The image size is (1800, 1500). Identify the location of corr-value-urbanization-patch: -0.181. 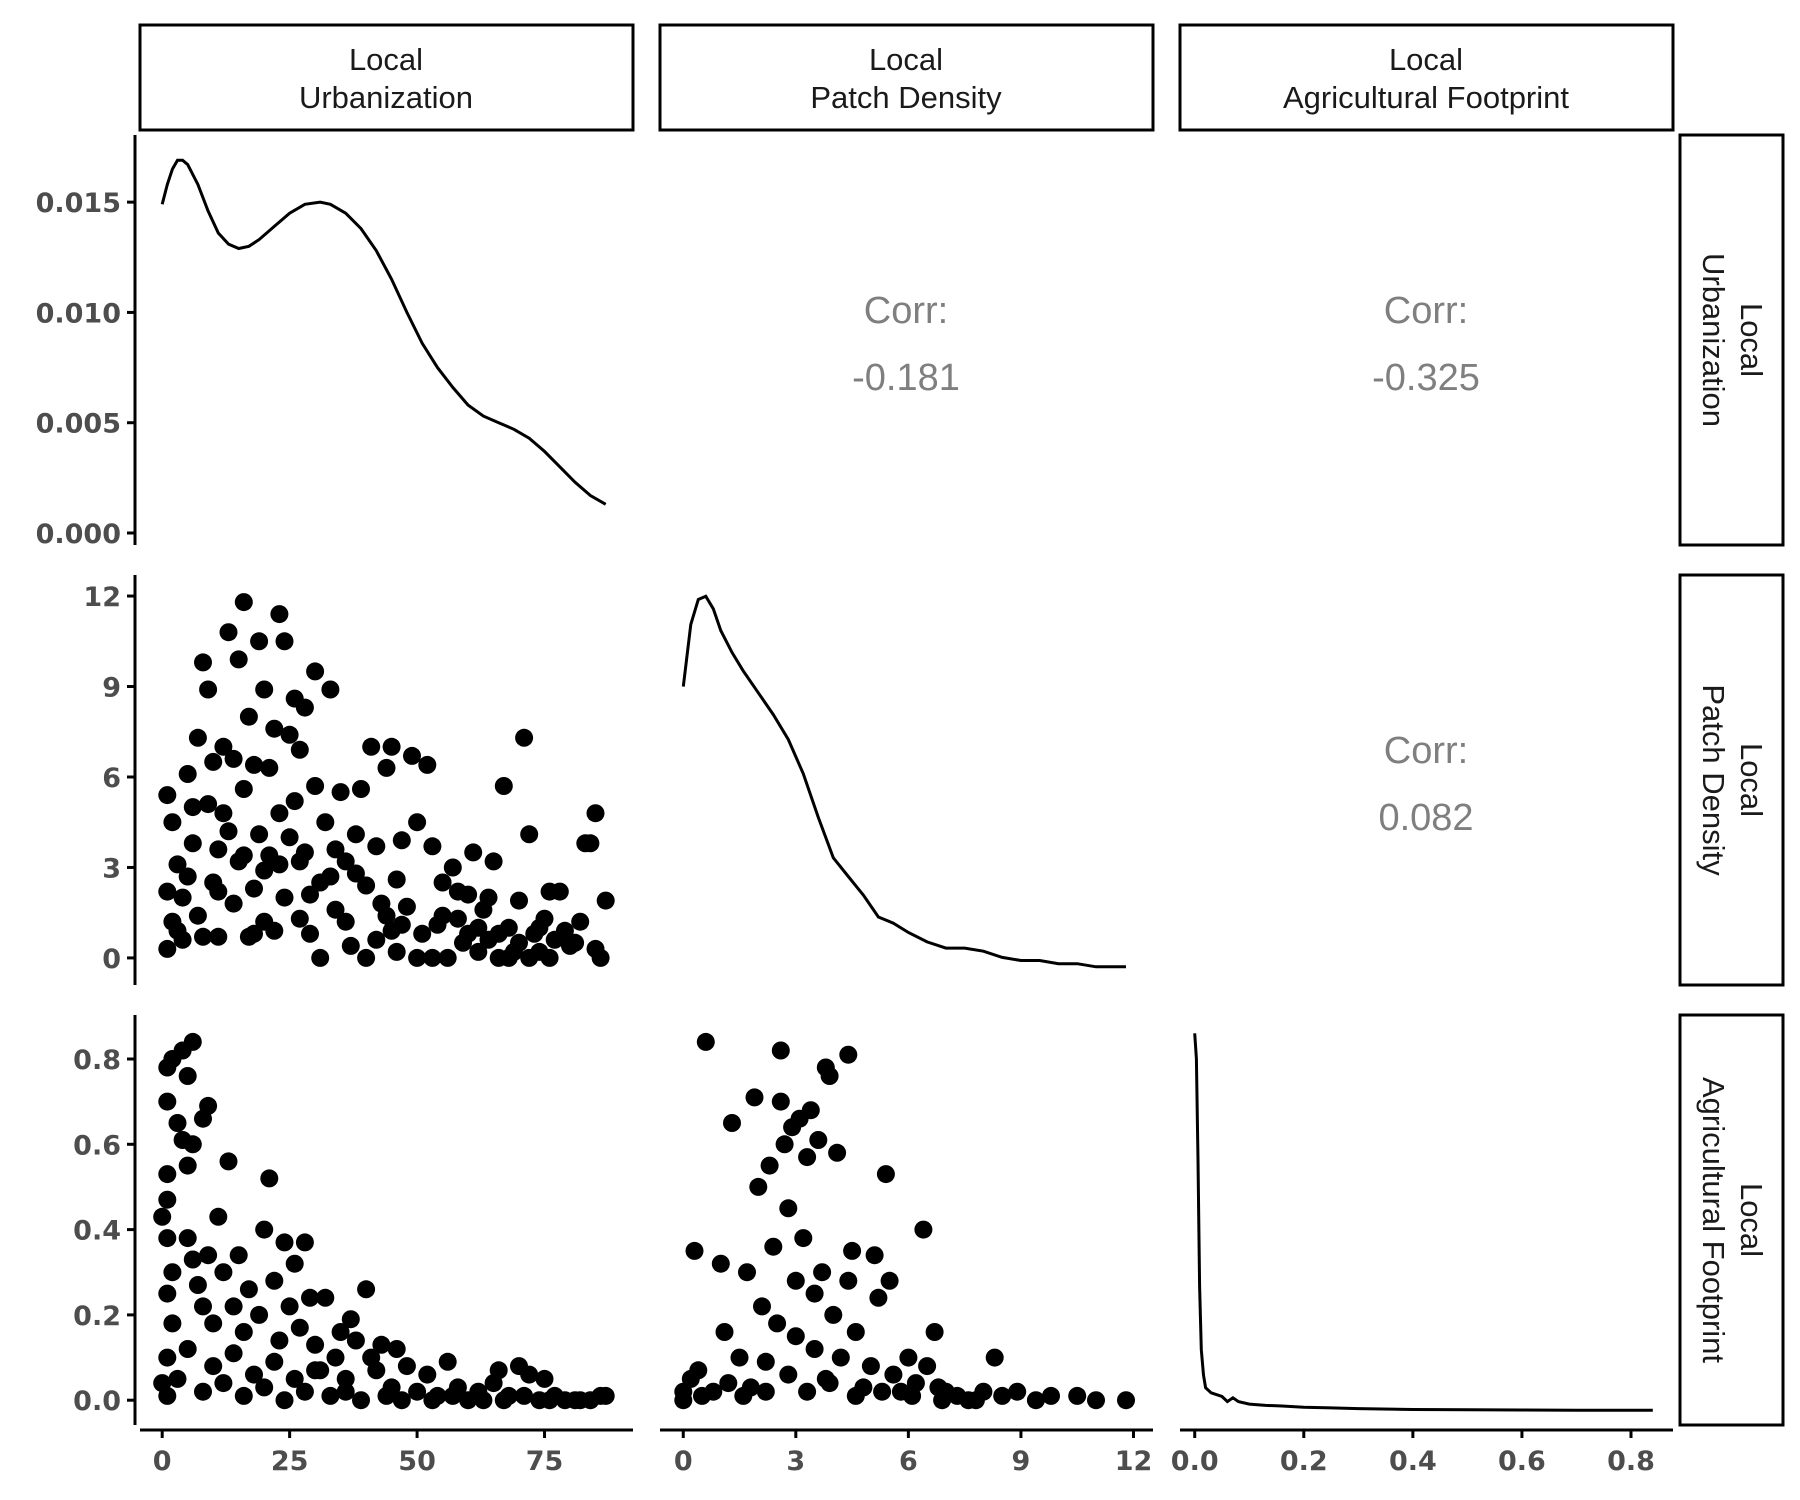
(906, 378).